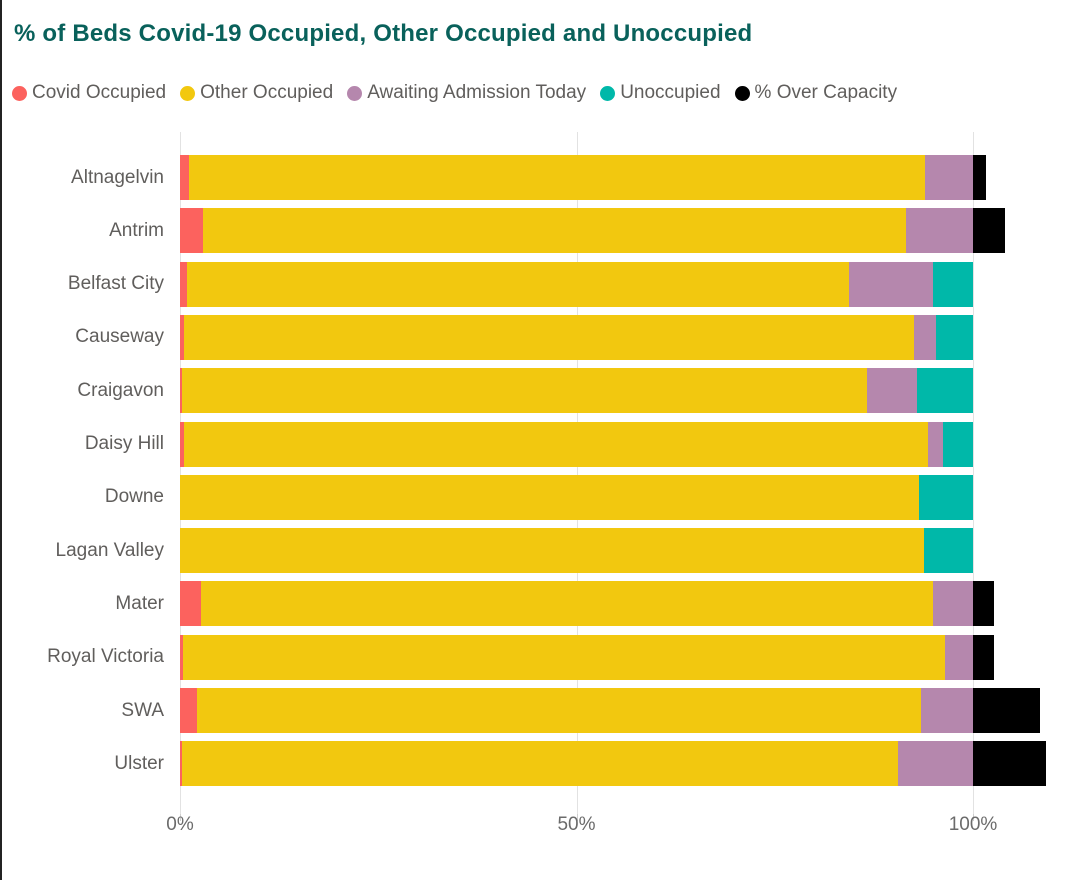 Image resolution: width=1080 pixels, height=880 pixels. I want to click on x-axis-label-0: 0%, so click(180, 824).